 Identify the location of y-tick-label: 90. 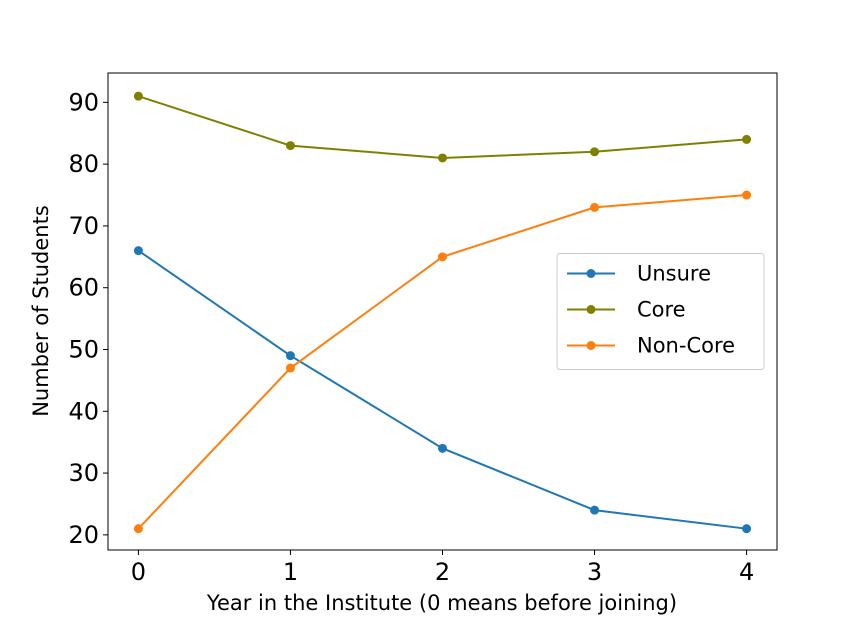
(83, 102).